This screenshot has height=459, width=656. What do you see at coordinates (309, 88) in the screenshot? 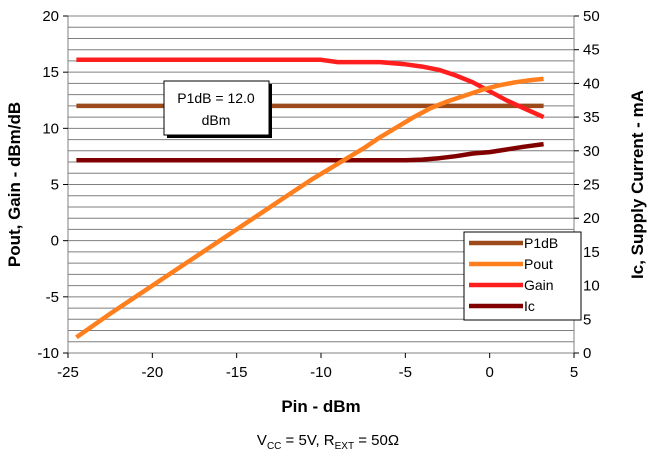
I see `series-line-gain` at bounding box center [309, 88].